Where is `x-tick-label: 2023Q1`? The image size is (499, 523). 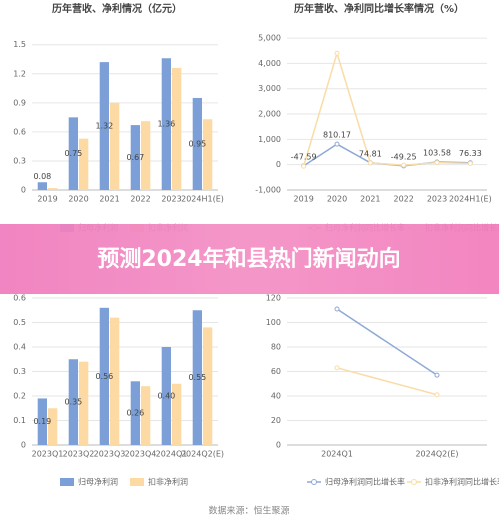 x-tick-label: 2023Q1 is located at coordinates (48, 454).